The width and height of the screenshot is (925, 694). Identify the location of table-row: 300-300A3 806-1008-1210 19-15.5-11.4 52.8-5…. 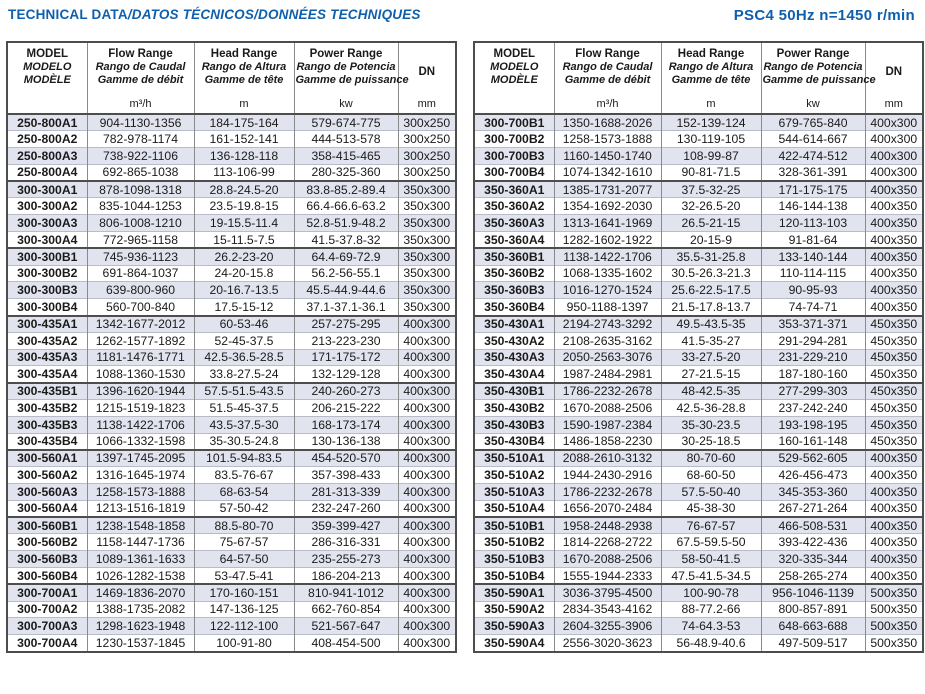
(231, 223).